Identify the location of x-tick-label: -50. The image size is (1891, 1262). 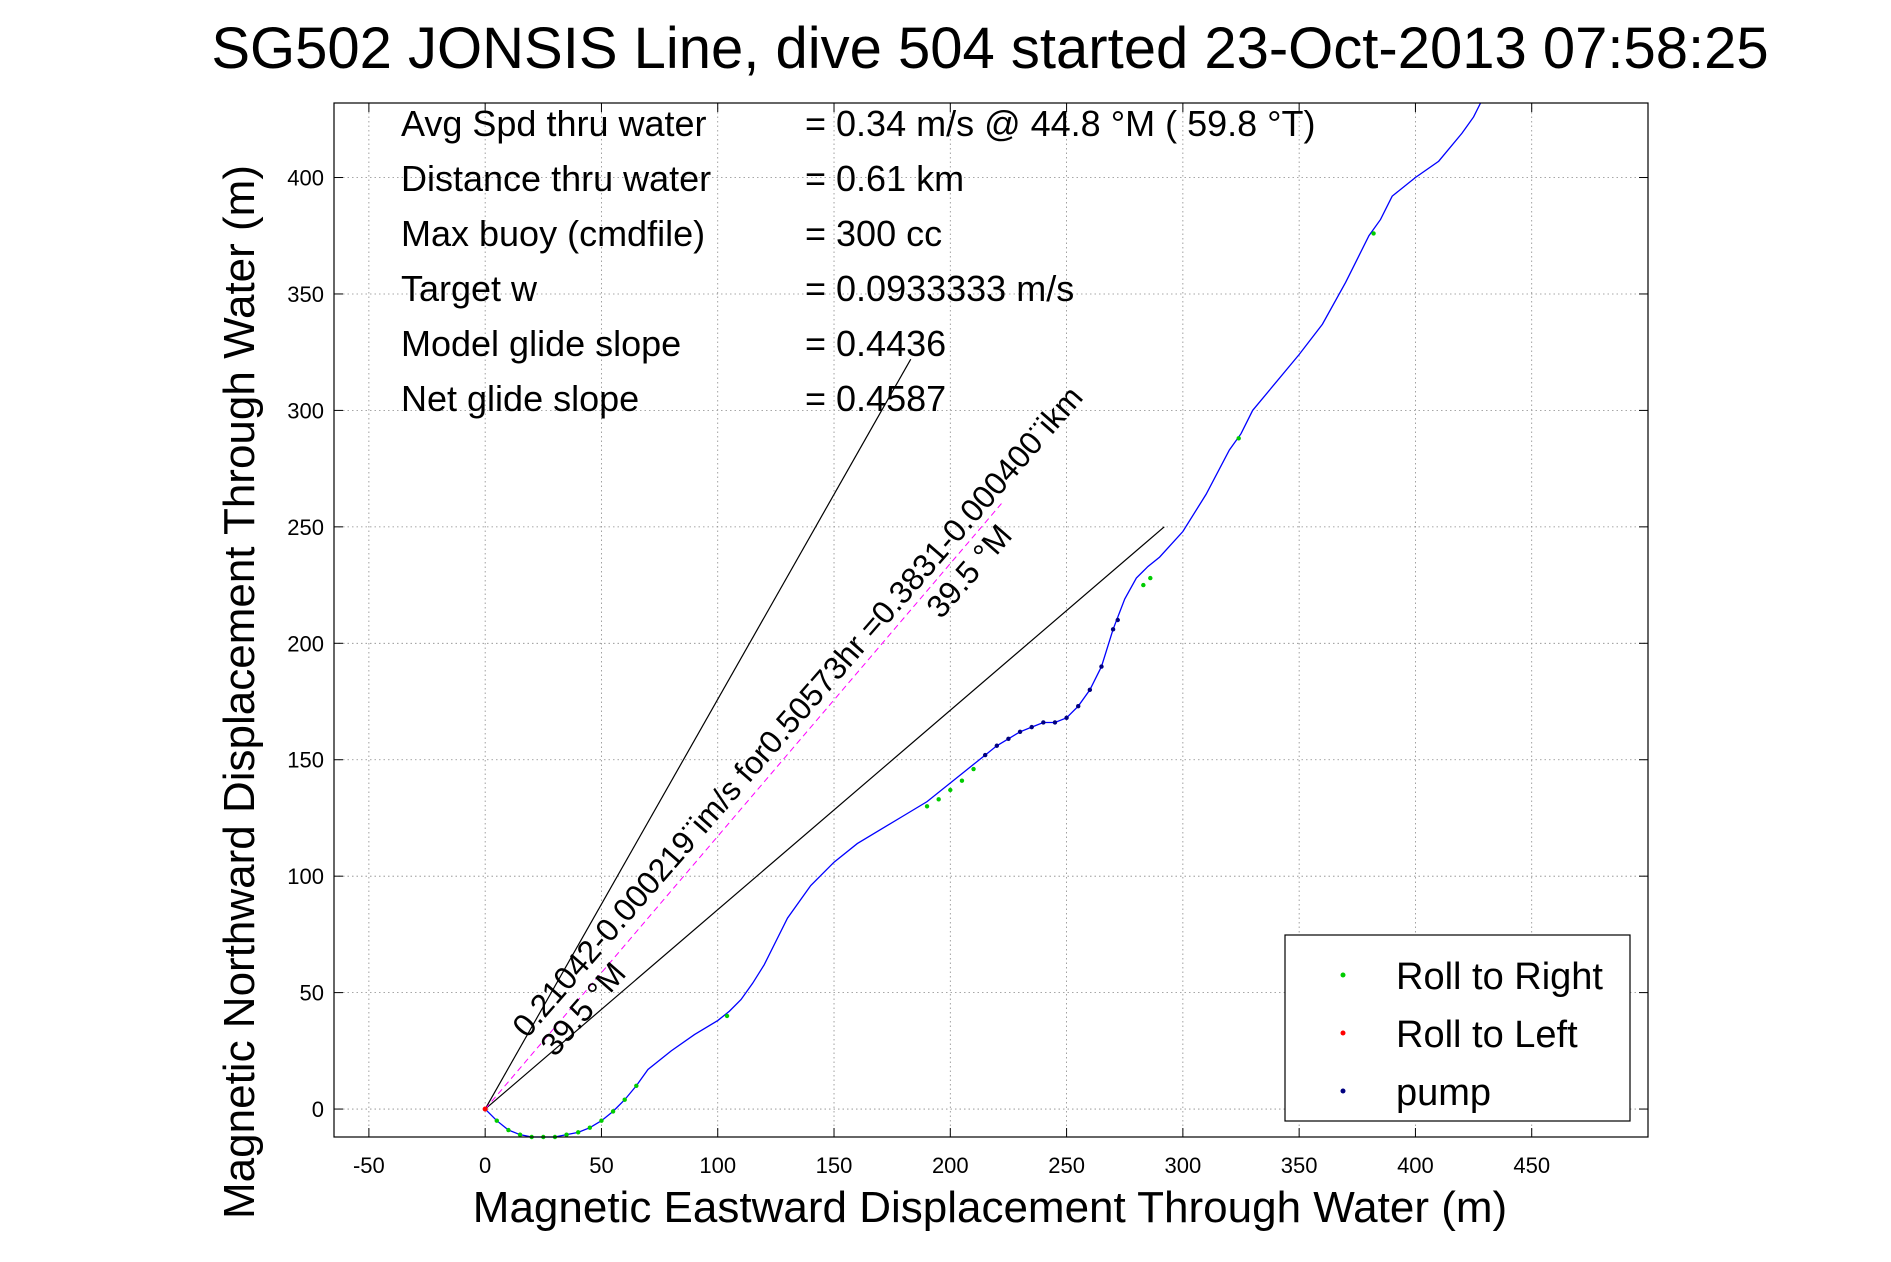
(369, 1165).